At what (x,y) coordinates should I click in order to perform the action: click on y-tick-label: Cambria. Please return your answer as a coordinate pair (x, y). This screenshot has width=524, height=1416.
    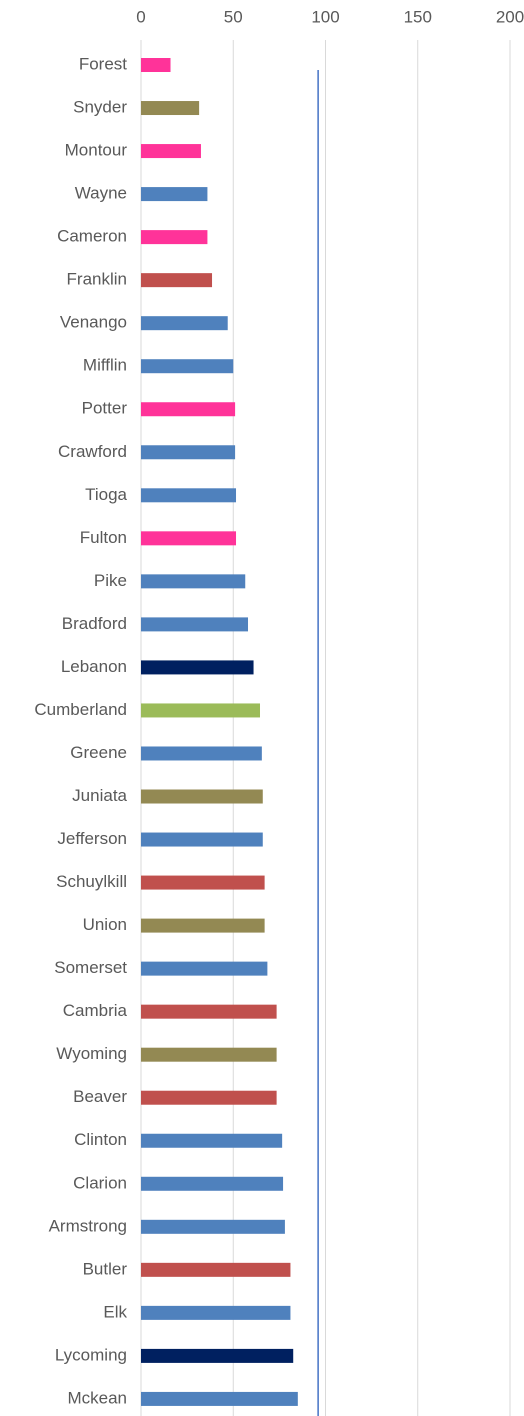
    Looking at the image, I should click on (95, 1010).